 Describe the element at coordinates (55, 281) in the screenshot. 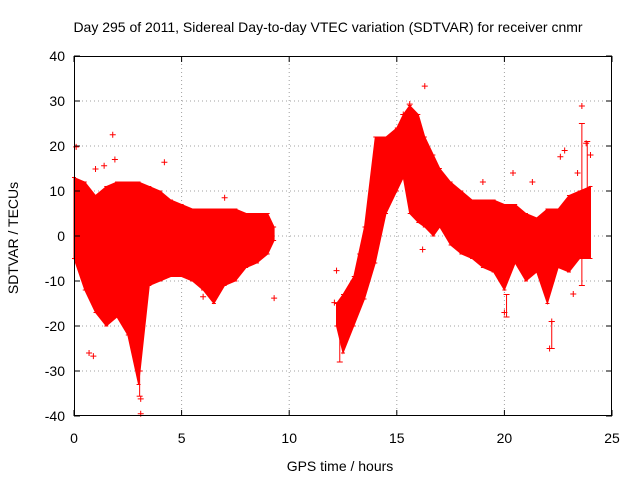

I see `y-tick-label: -10` at that location.